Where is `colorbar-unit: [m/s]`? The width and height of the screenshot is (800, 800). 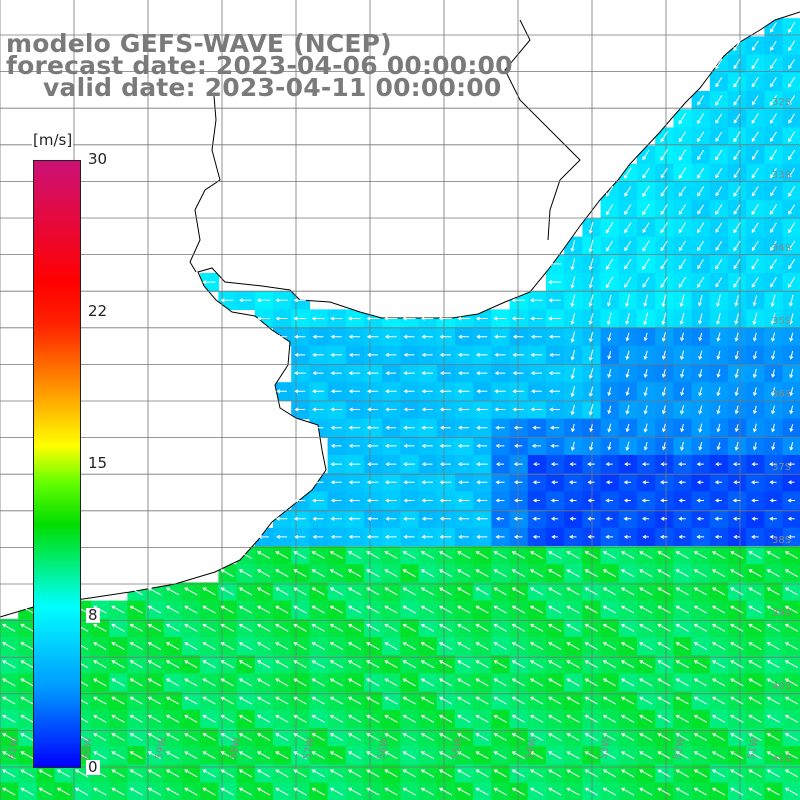 colorbar-unit: [m/s] is located at coordinates (53, 140).